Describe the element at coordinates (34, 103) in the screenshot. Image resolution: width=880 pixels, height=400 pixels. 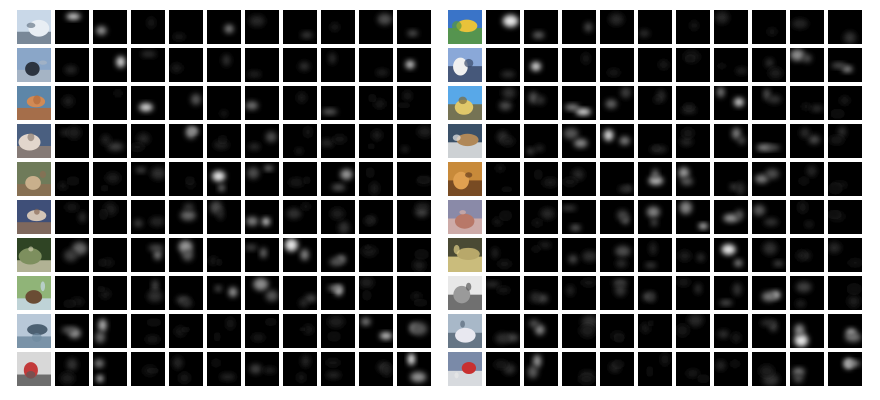
I see `left-thumbnail-bird` at that location.